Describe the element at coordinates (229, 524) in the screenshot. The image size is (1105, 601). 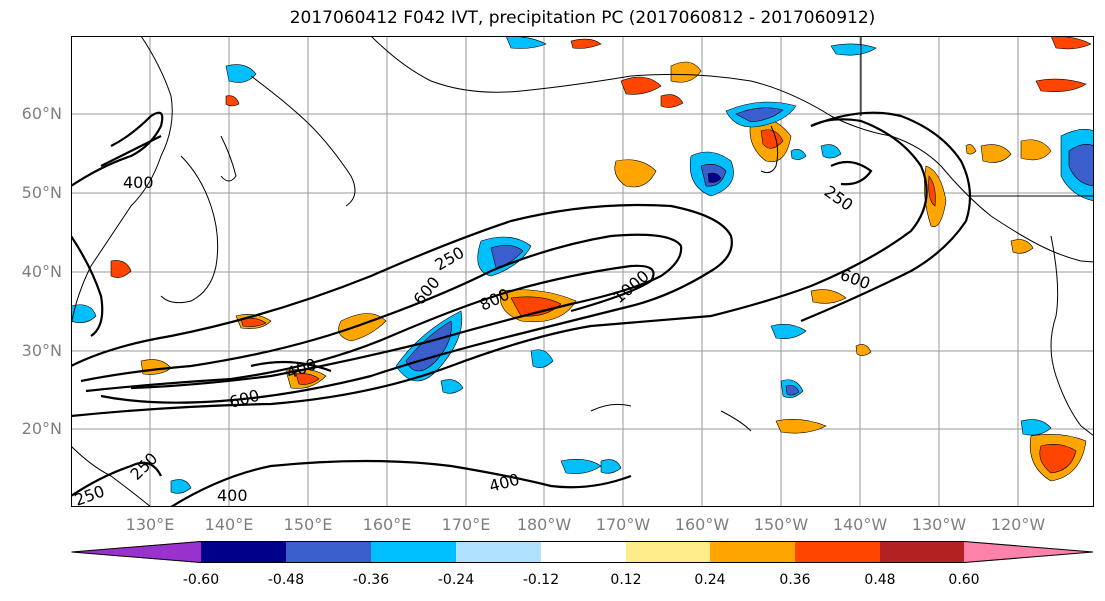
I see `lon-label: 140°E` at that location.